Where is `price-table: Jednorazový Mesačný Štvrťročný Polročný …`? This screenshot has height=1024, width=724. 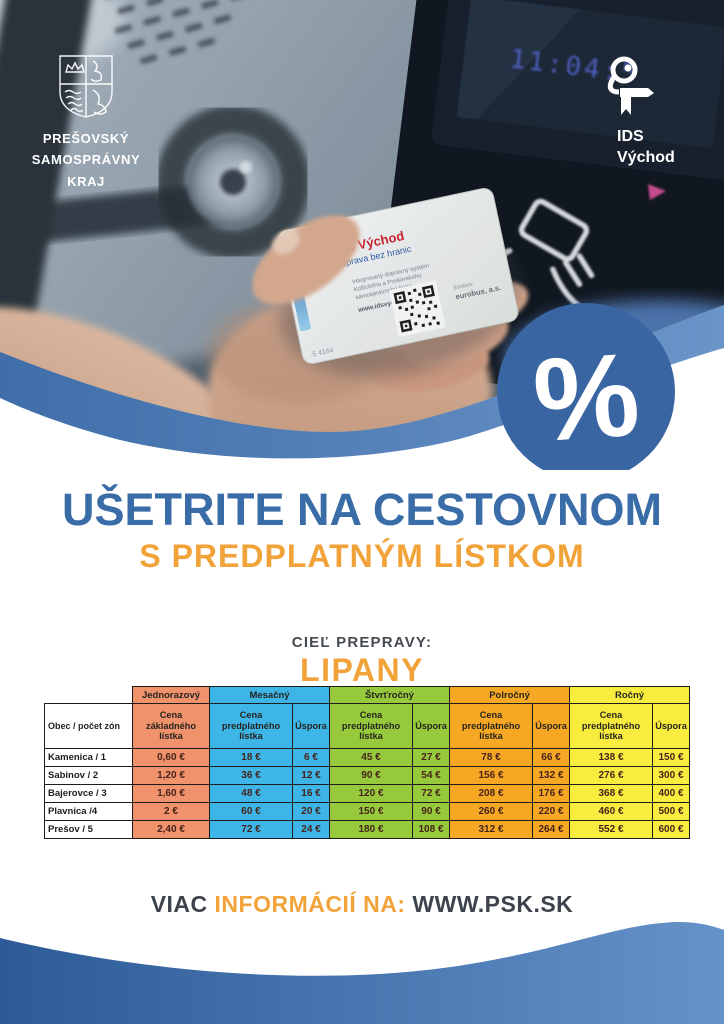 price-table: Jednorazový Mesačný Štvrťročný Polročný … is located at coordinates (367, 762).